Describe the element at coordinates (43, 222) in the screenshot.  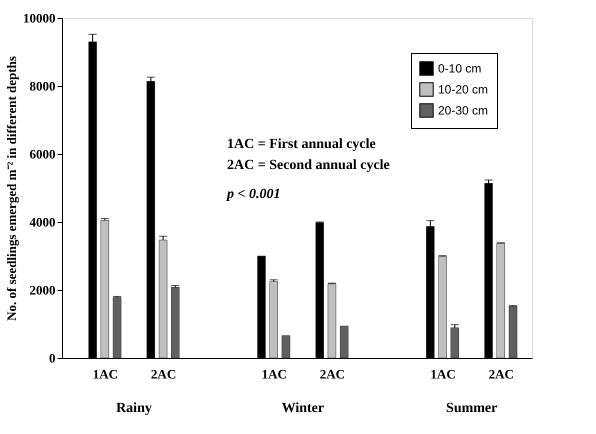
I see `y-tick-label: 4000` at that location.